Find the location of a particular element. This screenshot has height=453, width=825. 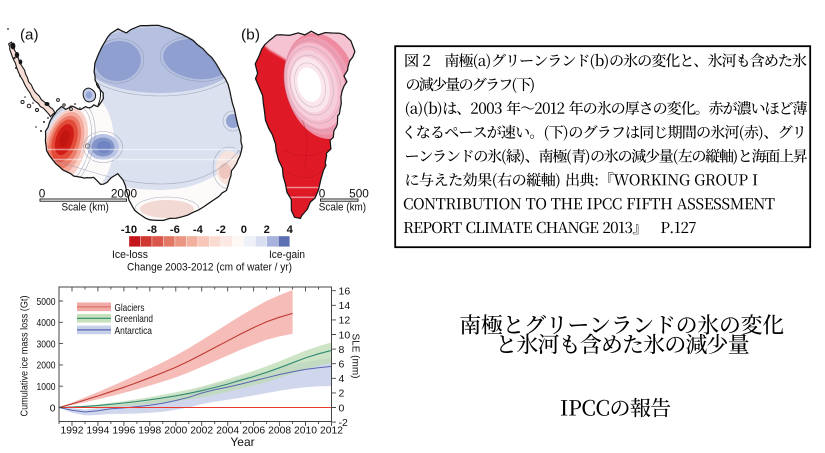

svg-text: 2006 is located at coordinates (253, 431).